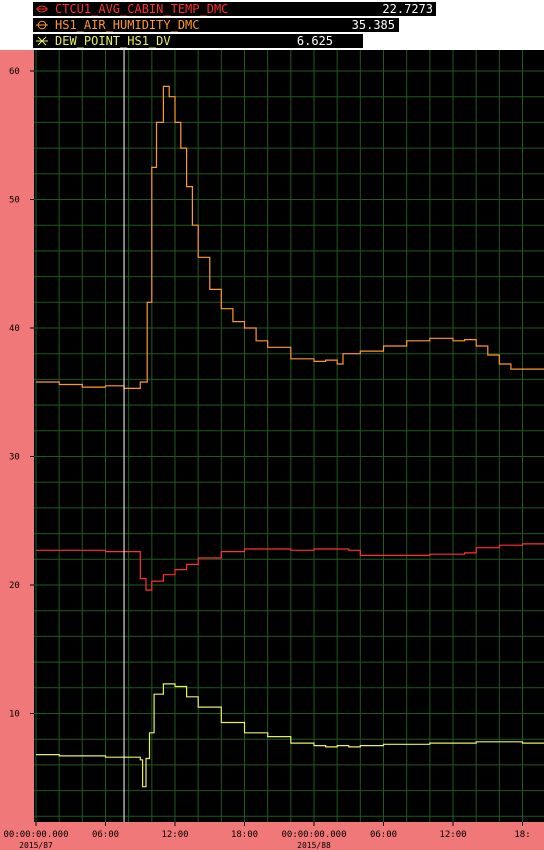 The image size is (544, 850). I want to click on y-tick-label: 40, so click(14, 329).